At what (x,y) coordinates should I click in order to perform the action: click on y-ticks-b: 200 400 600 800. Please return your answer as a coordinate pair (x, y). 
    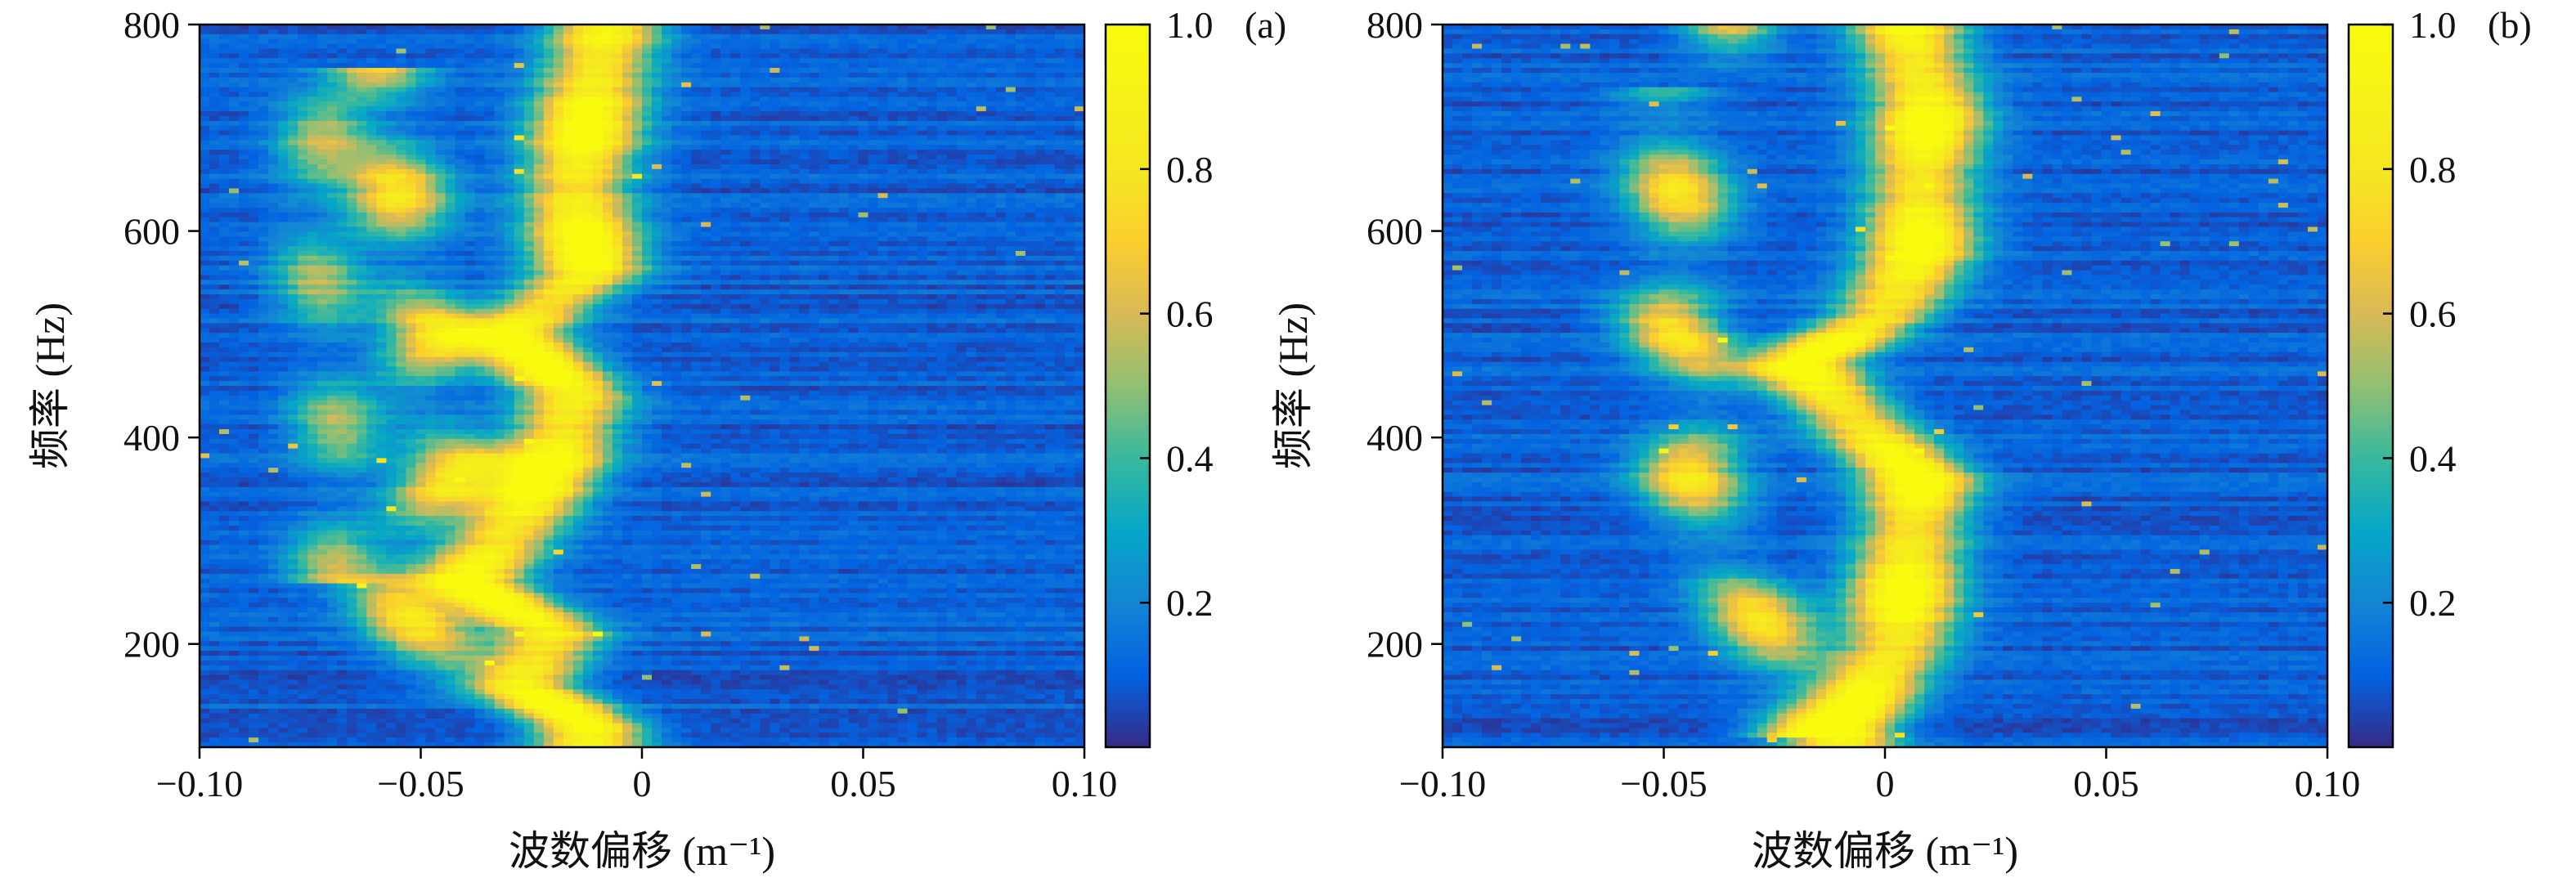
    Looking at the image, I should click on (1405, 334).